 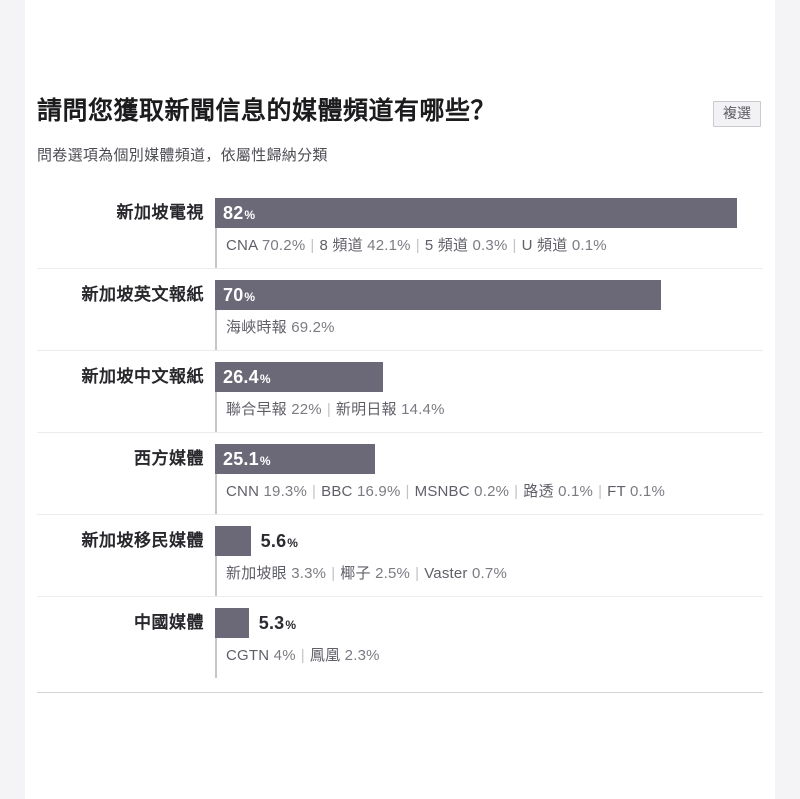 What do you see at coordinates (616, 492) in the screenshot?
I see `breakdown-item-name: FT` at bounding box center [616, 492].